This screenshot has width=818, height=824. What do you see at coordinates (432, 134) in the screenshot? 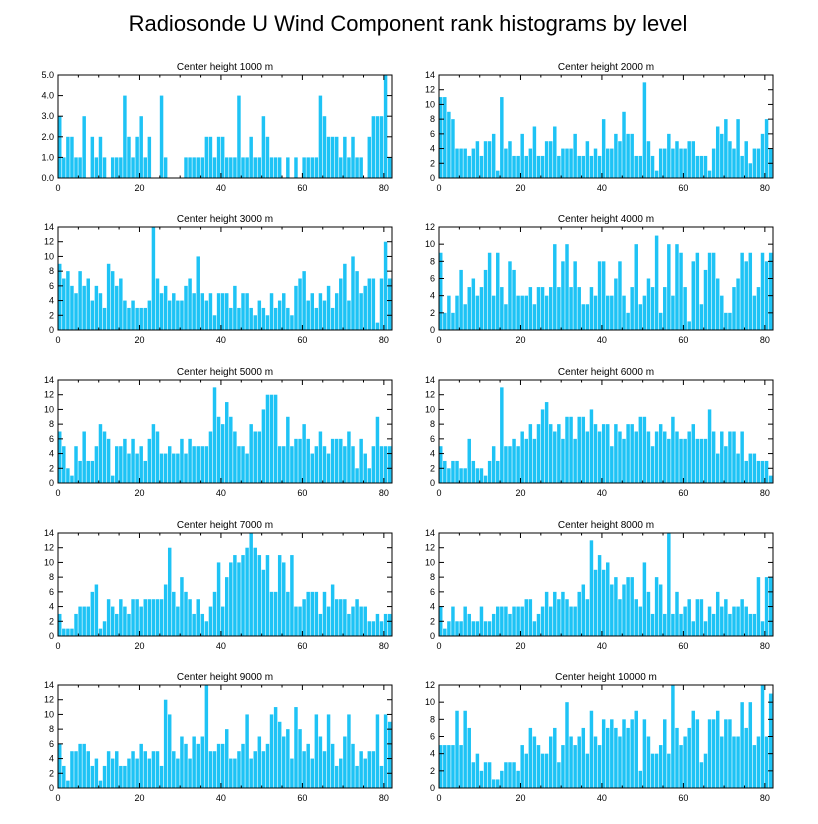
I see `y-tick-label: 6` at bounding box center [432, 134].